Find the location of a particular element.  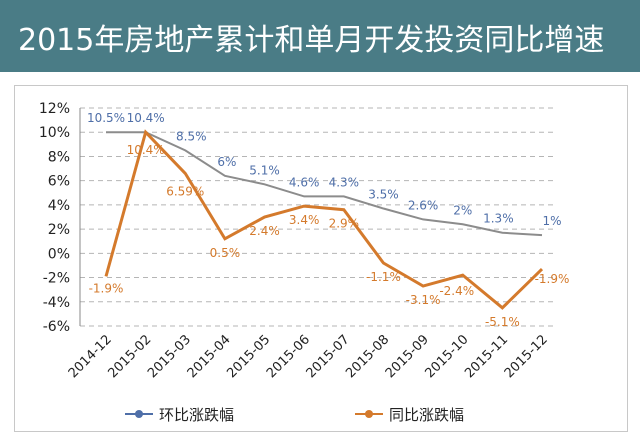

data-label-huanbi: 1% is located at coordinates (551, 221).